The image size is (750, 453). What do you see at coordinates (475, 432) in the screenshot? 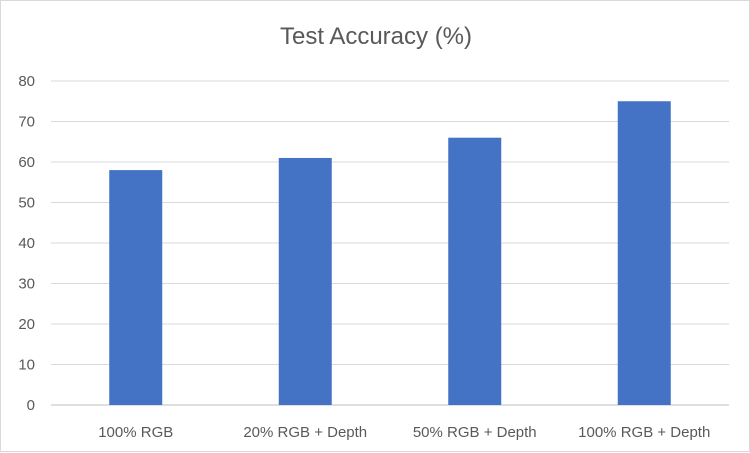
I see `x-category-label: 50% RGB + Depth` at bounding box center [475, 432].